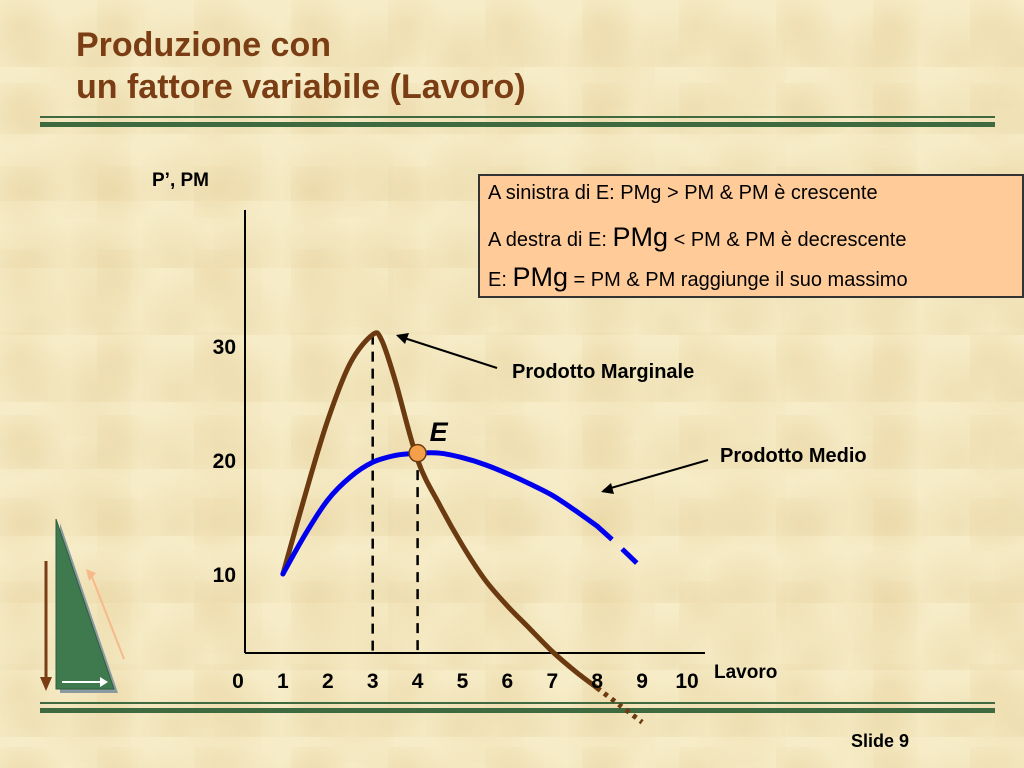 Image resolution: width=1024 pixels, height=768 pixels. I want to click on triangle-shape, so click(85, 604).